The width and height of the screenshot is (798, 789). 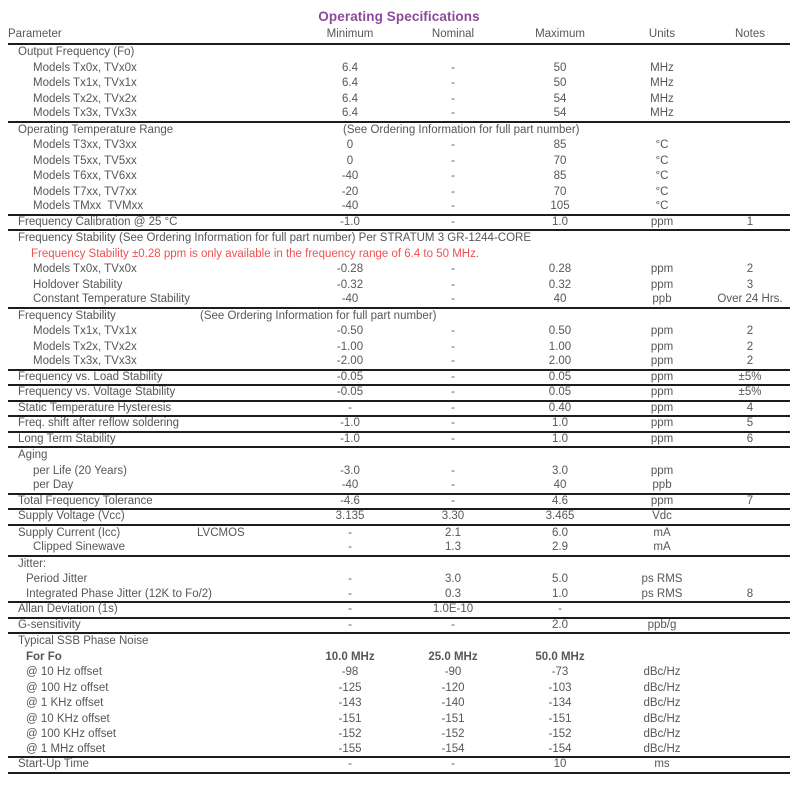 I want to click on column-header-parameter: Parameter, so click(x=35, y=34).